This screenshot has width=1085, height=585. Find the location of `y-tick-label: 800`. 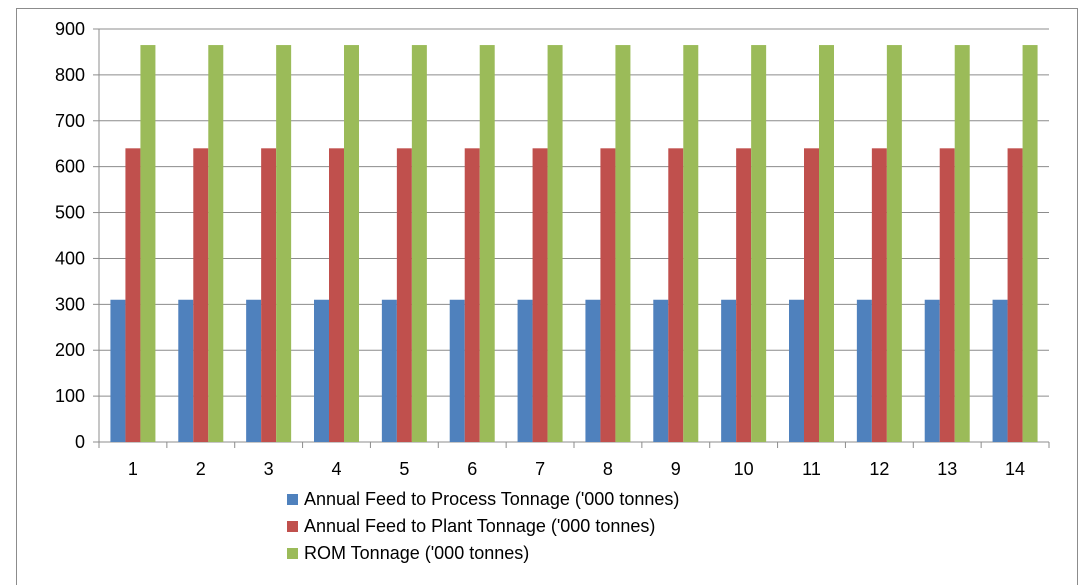

y-tick-label: 800 is located at coordinates (70, 75).